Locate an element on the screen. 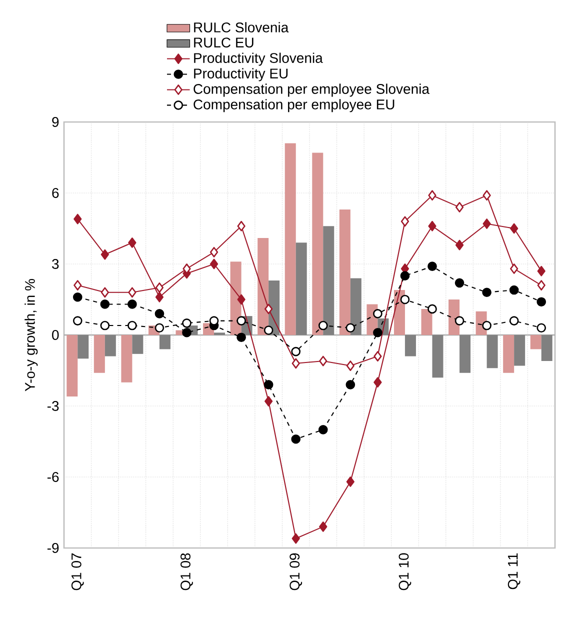 The width and height of the screenshot is (566, 620). legend-label: Compensation per employee Slovenia is located at coordinates (312, 90).